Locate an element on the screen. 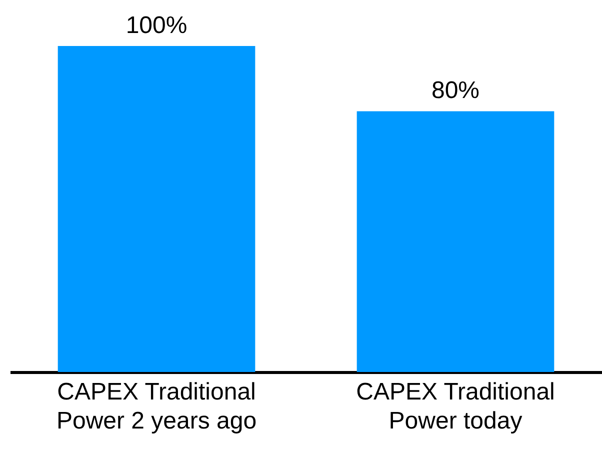 The height and width of the screenshot is (450, 602). x-tick-label: CAPEX Traditional Power 2 years ago is located at coordinates (156, 406).